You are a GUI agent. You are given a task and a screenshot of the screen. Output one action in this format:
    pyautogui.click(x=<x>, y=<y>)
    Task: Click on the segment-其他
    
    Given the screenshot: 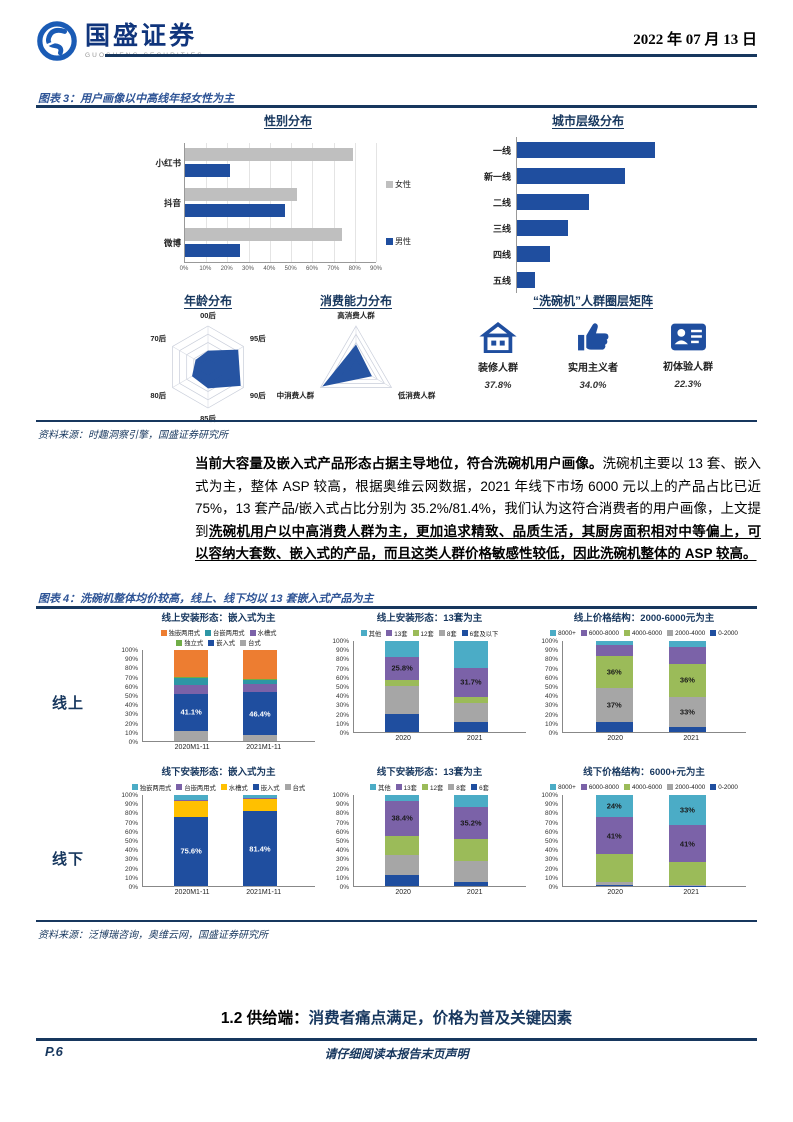 What is the action you would take?
    pyautogui.click(x=471, y=801)
    